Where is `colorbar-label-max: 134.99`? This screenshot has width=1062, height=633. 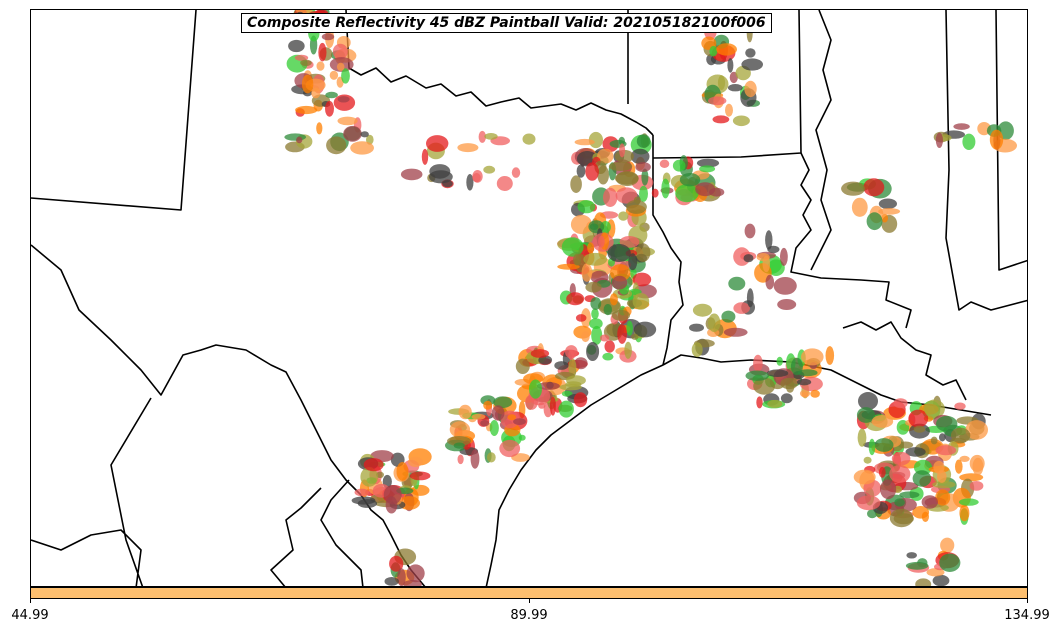
colorbar-label-max: 134.99 is located at coordinates (1027, 615).